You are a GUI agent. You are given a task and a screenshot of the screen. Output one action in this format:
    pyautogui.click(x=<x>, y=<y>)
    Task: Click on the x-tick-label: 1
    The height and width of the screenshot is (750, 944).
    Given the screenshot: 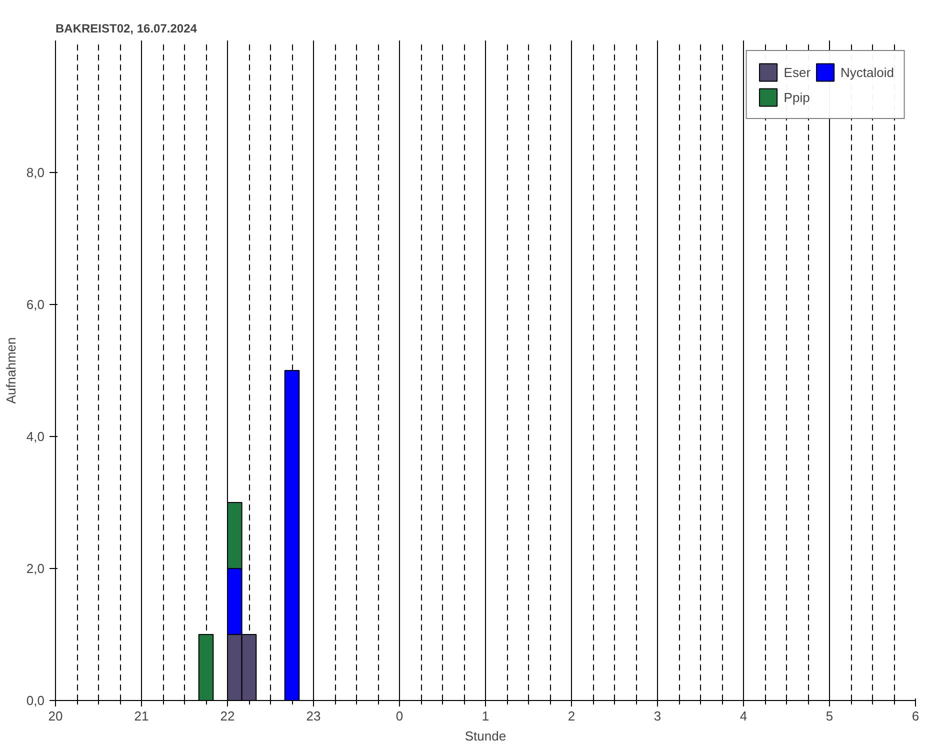 What is the action you would take?
    pyautogui.click(x=486, y=716)
    